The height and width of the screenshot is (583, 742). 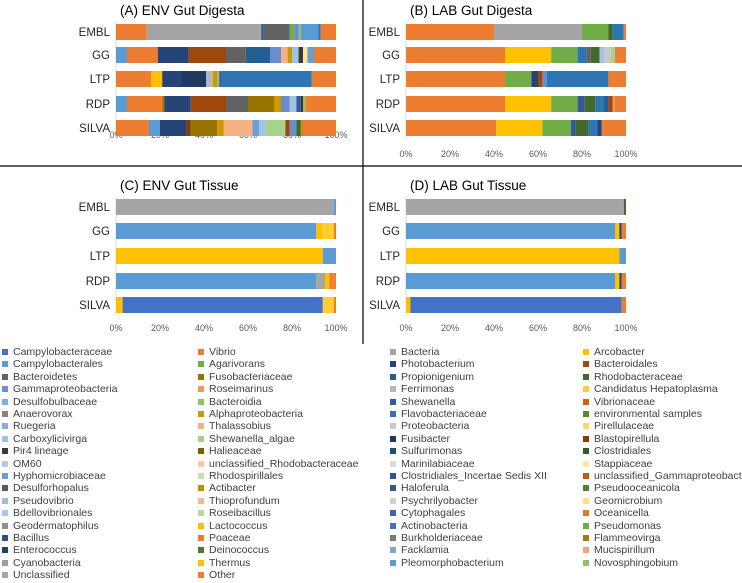 What do you see at coordinates (34, 426) in the screenshot?
I see `legend-label: Ruegeria` at bounding box center [34, 426].